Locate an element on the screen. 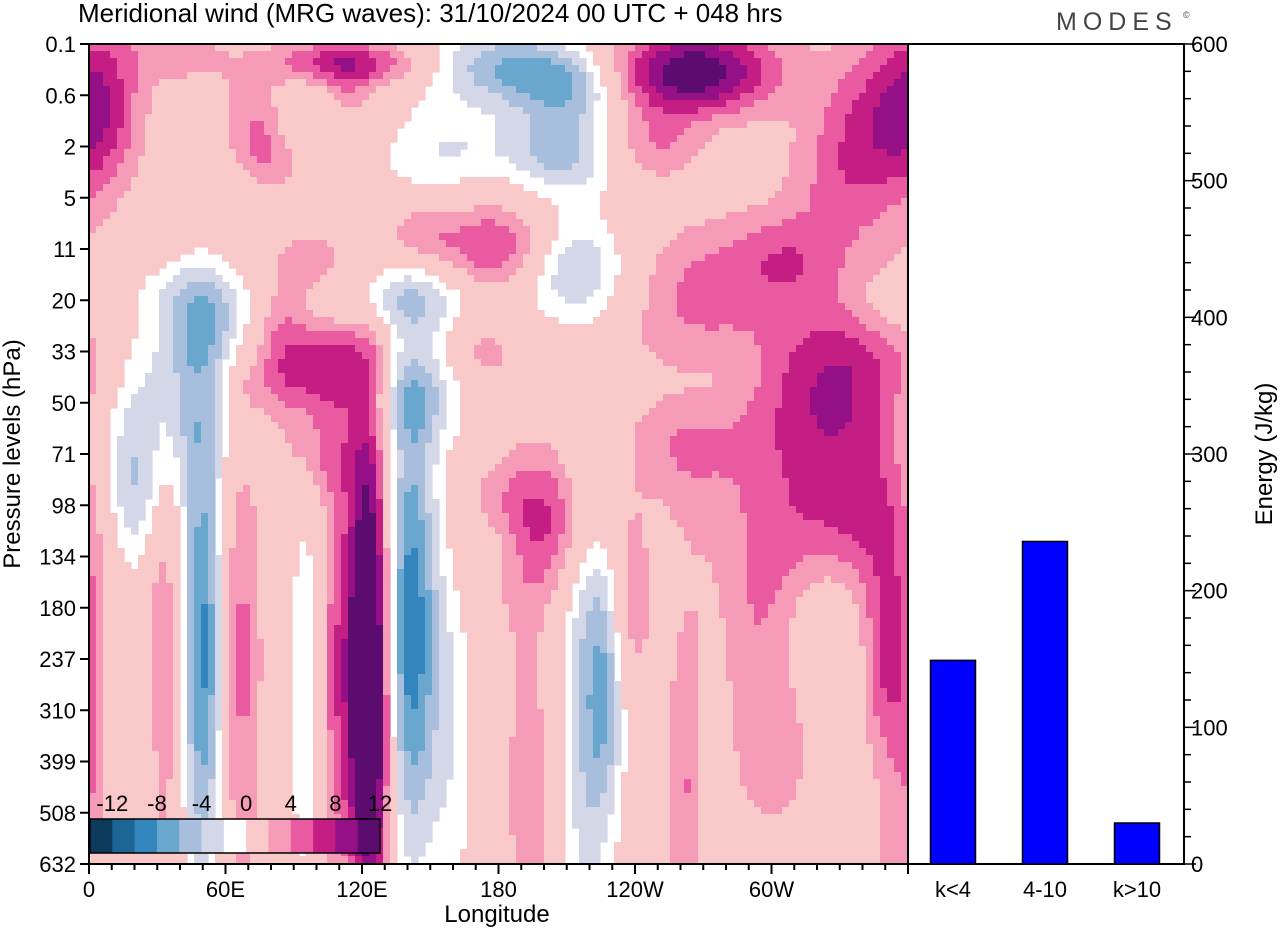 The image size is (1280, 930). energy-bars: k<4 4-10 k>10 is located at coordinates (1045, 721).